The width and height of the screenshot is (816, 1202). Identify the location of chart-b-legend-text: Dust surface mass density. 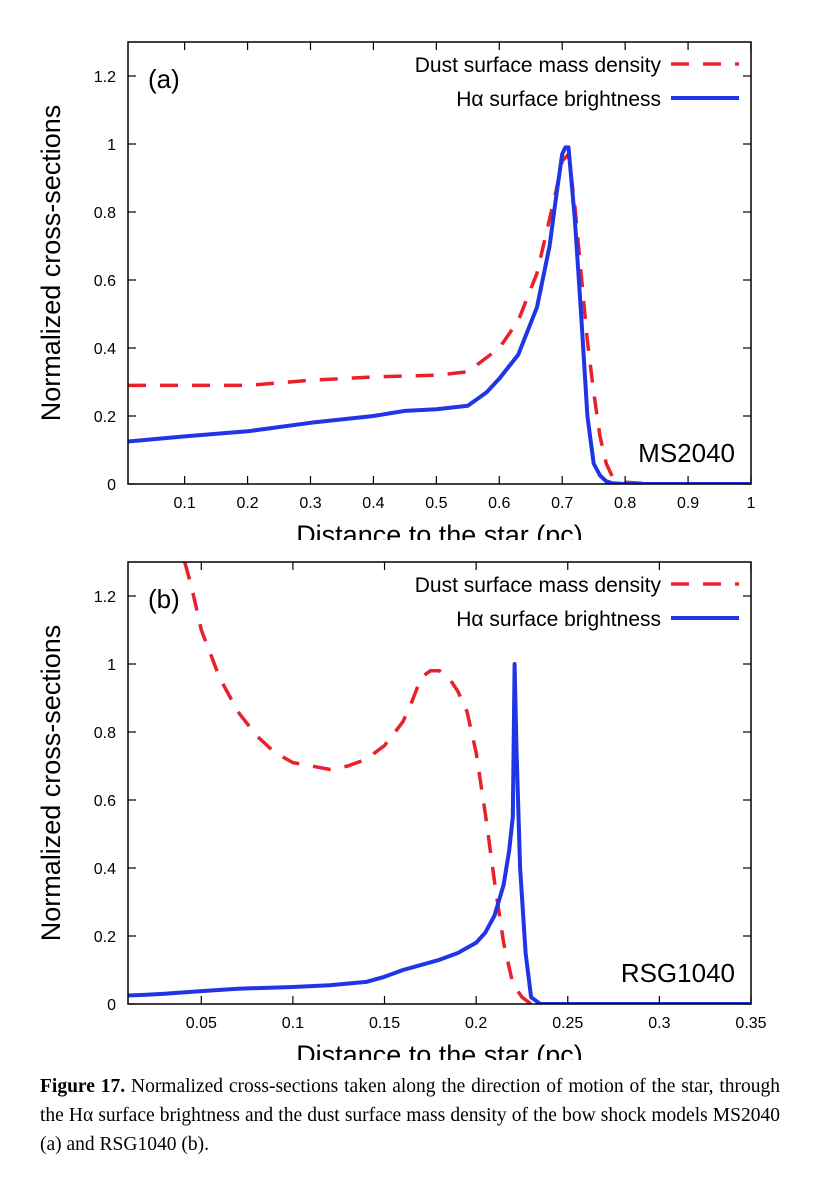
(538, 585).